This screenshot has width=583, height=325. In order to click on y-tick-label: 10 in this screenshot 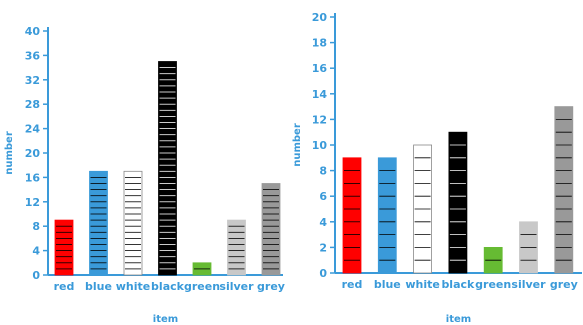, I will do `click(320, 145)`.